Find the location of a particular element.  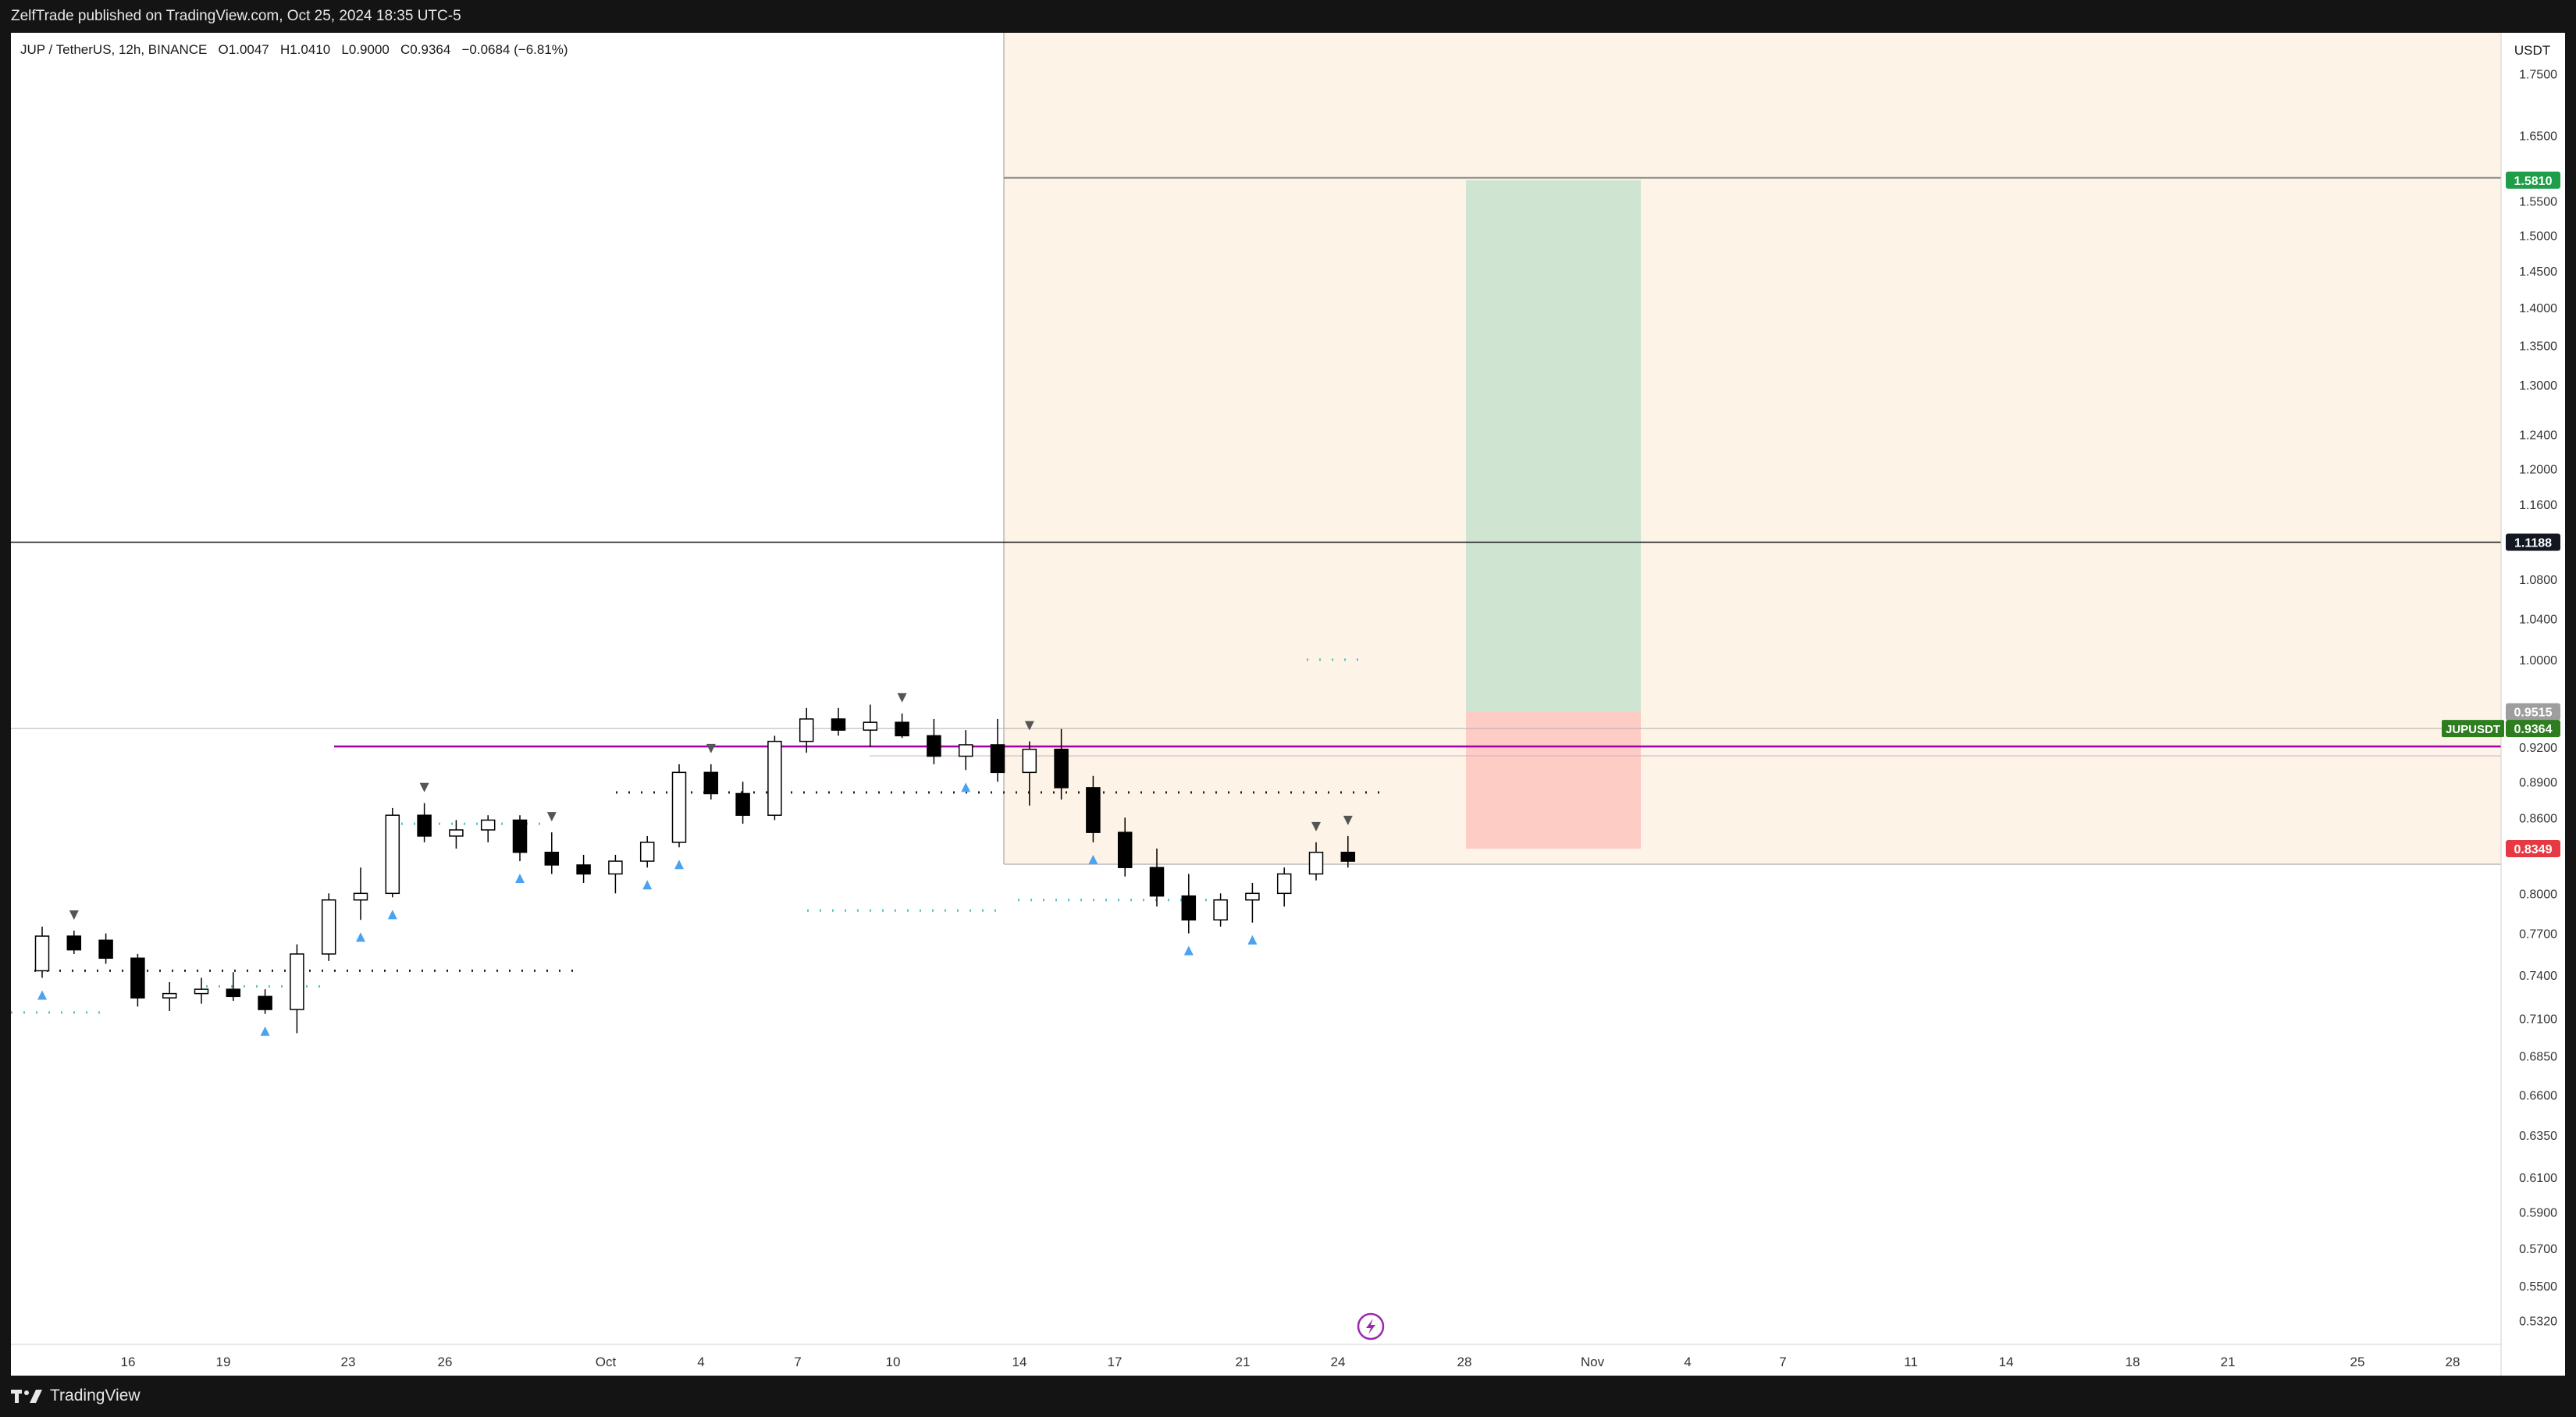

price-tick-label: 0.6850 is located at coordinates (2538, 1056).